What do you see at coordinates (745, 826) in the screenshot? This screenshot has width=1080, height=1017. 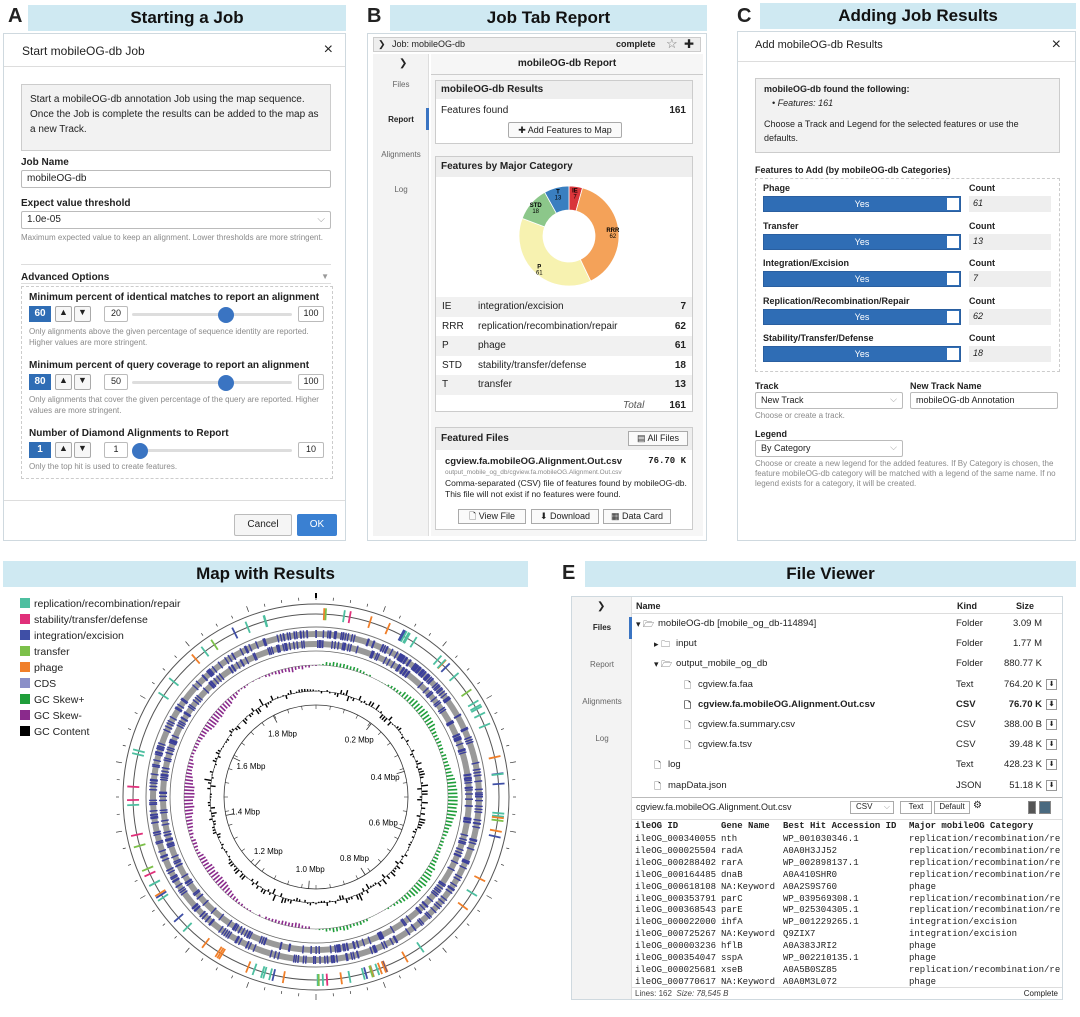 I see `csv-header: Gene Name` at bounding box center [745, 826].